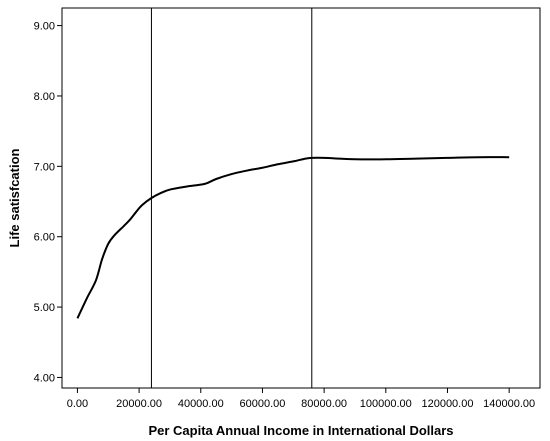  What do you see at coordinates (447, 404) in the screenshot?
I see `x-tick-label: 120000.00` at bounding box center [447, 404].